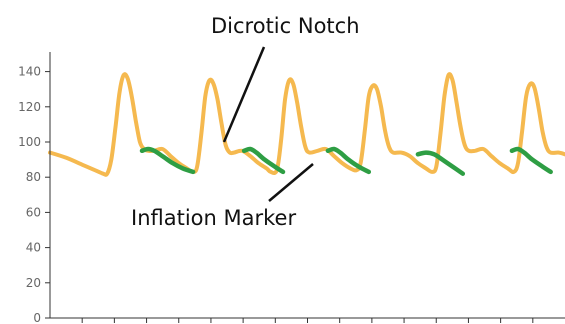 The width and height of the screenshot is (565, 324). I want to click on y-tick-label: 20, so click(33, 283).